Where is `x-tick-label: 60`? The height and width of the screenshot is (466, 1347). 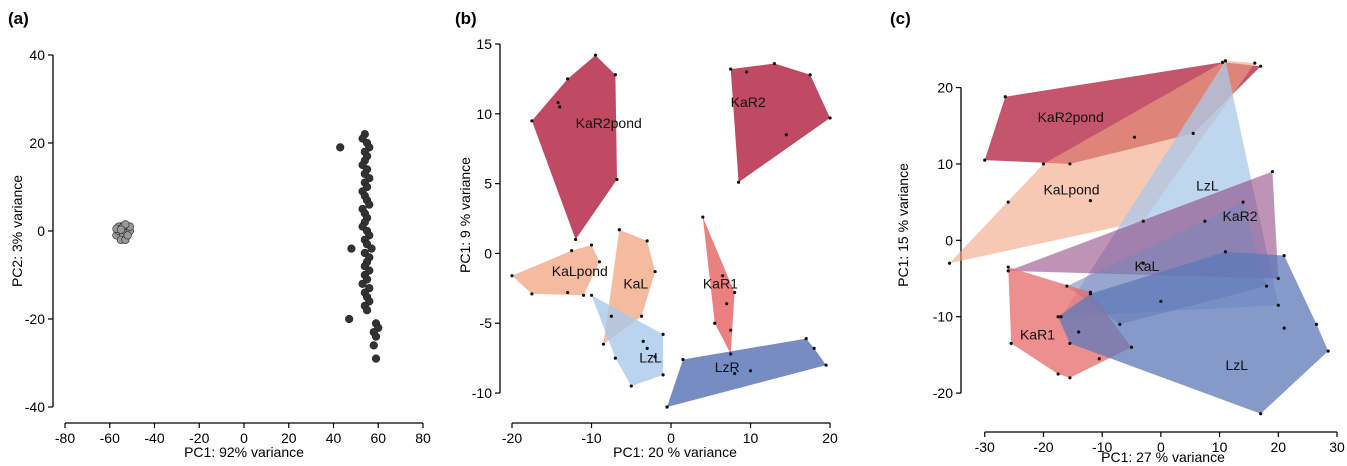
x-tick-label: 60 is located at coordinates (378, 438).